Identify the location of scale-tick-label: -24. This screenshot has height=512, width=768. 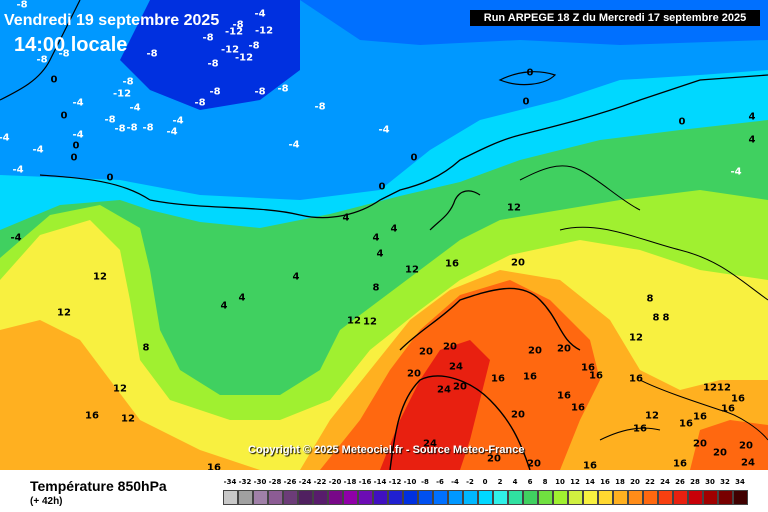
(305, 482).